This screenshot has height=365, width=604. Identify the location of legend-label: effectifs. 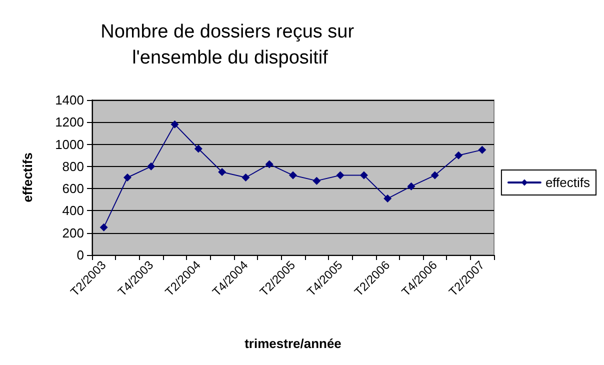
(567, 182).